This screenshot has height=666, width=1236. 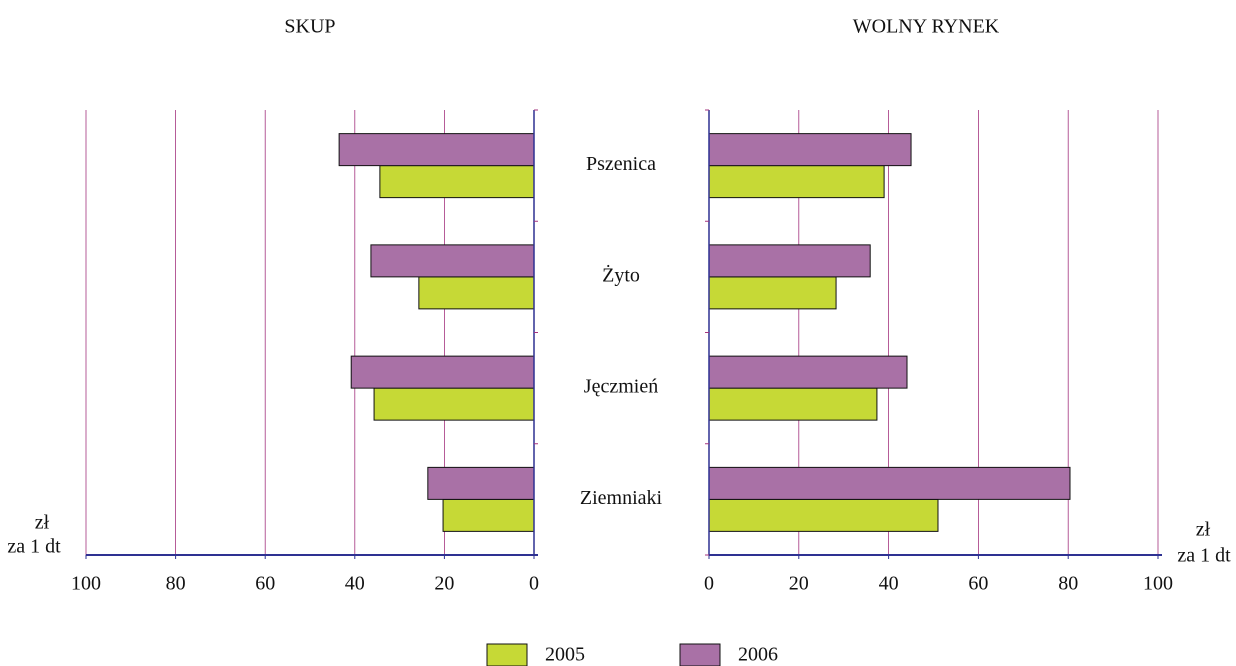 I want to click on category-label: Pszenica, so click(x=621, y=164).